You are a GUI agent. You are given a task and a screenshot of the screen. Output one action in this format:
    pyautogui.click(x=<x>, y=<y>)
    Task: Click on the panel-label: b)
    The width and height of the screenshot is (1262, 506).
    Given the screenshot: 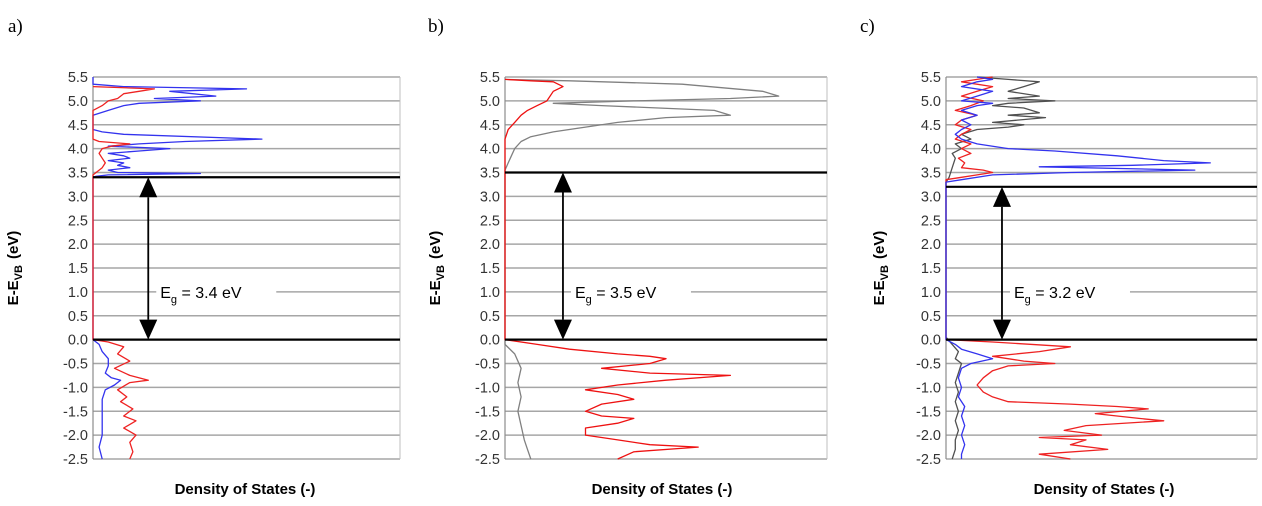 What is the action you would take?
    pyautogui.click(x=436, y=26)
    